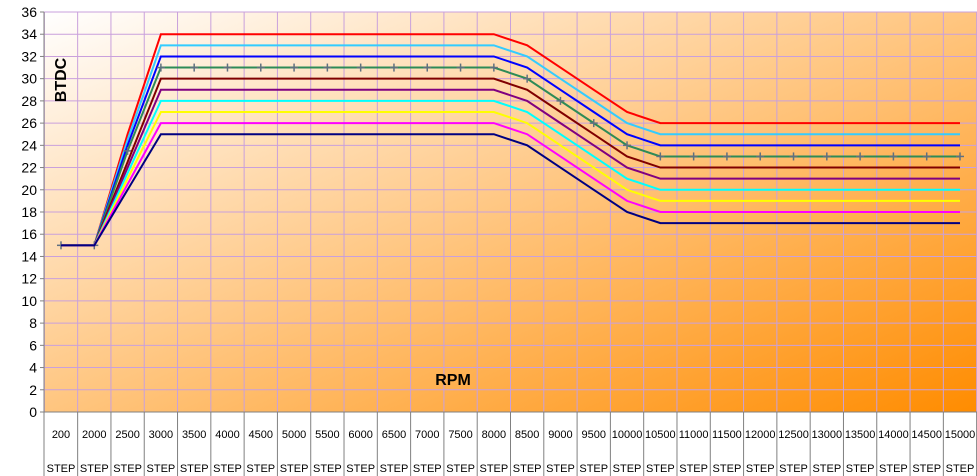  I want to click on x-tick-label: 7500, so click(460, 435).